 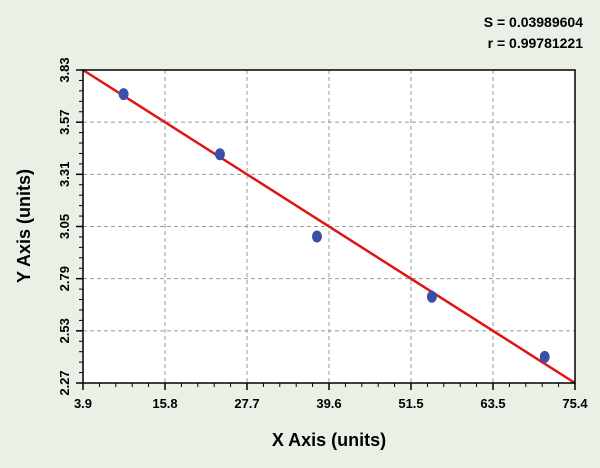 I want to click on y-tick-label: 2.79, so click(x=64, y=278).